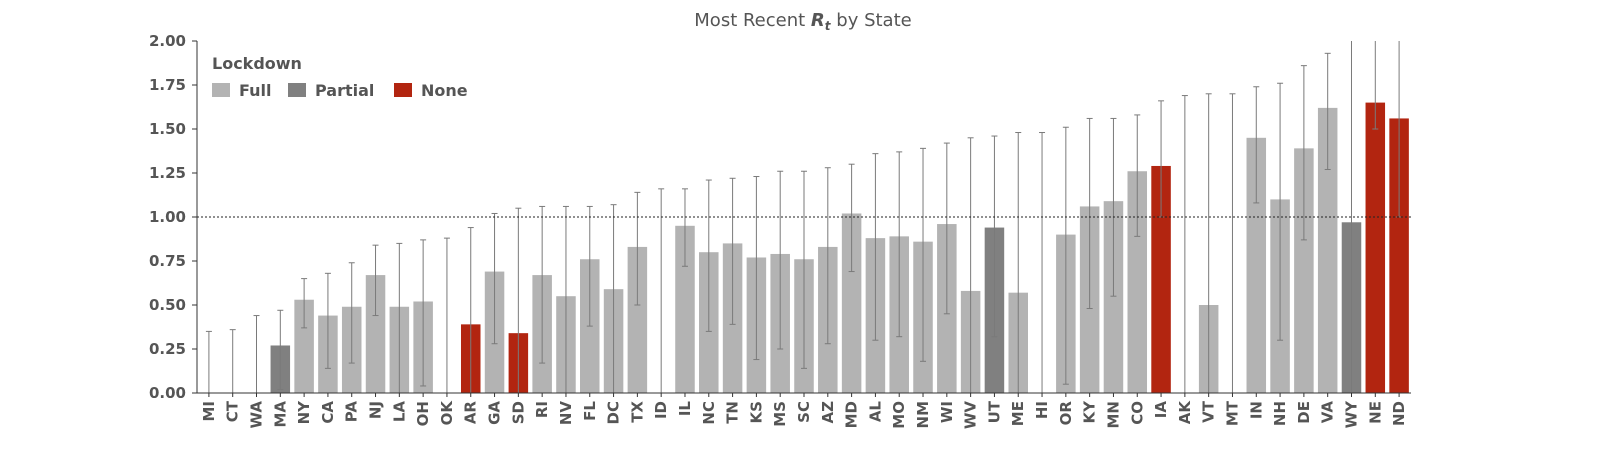 This screenshot has width=1600, height=450. What do you see at coordinates (209, 411) in the screenshot?
I see `x-tick-label-mi: MI` at bounding box center [209, 411].